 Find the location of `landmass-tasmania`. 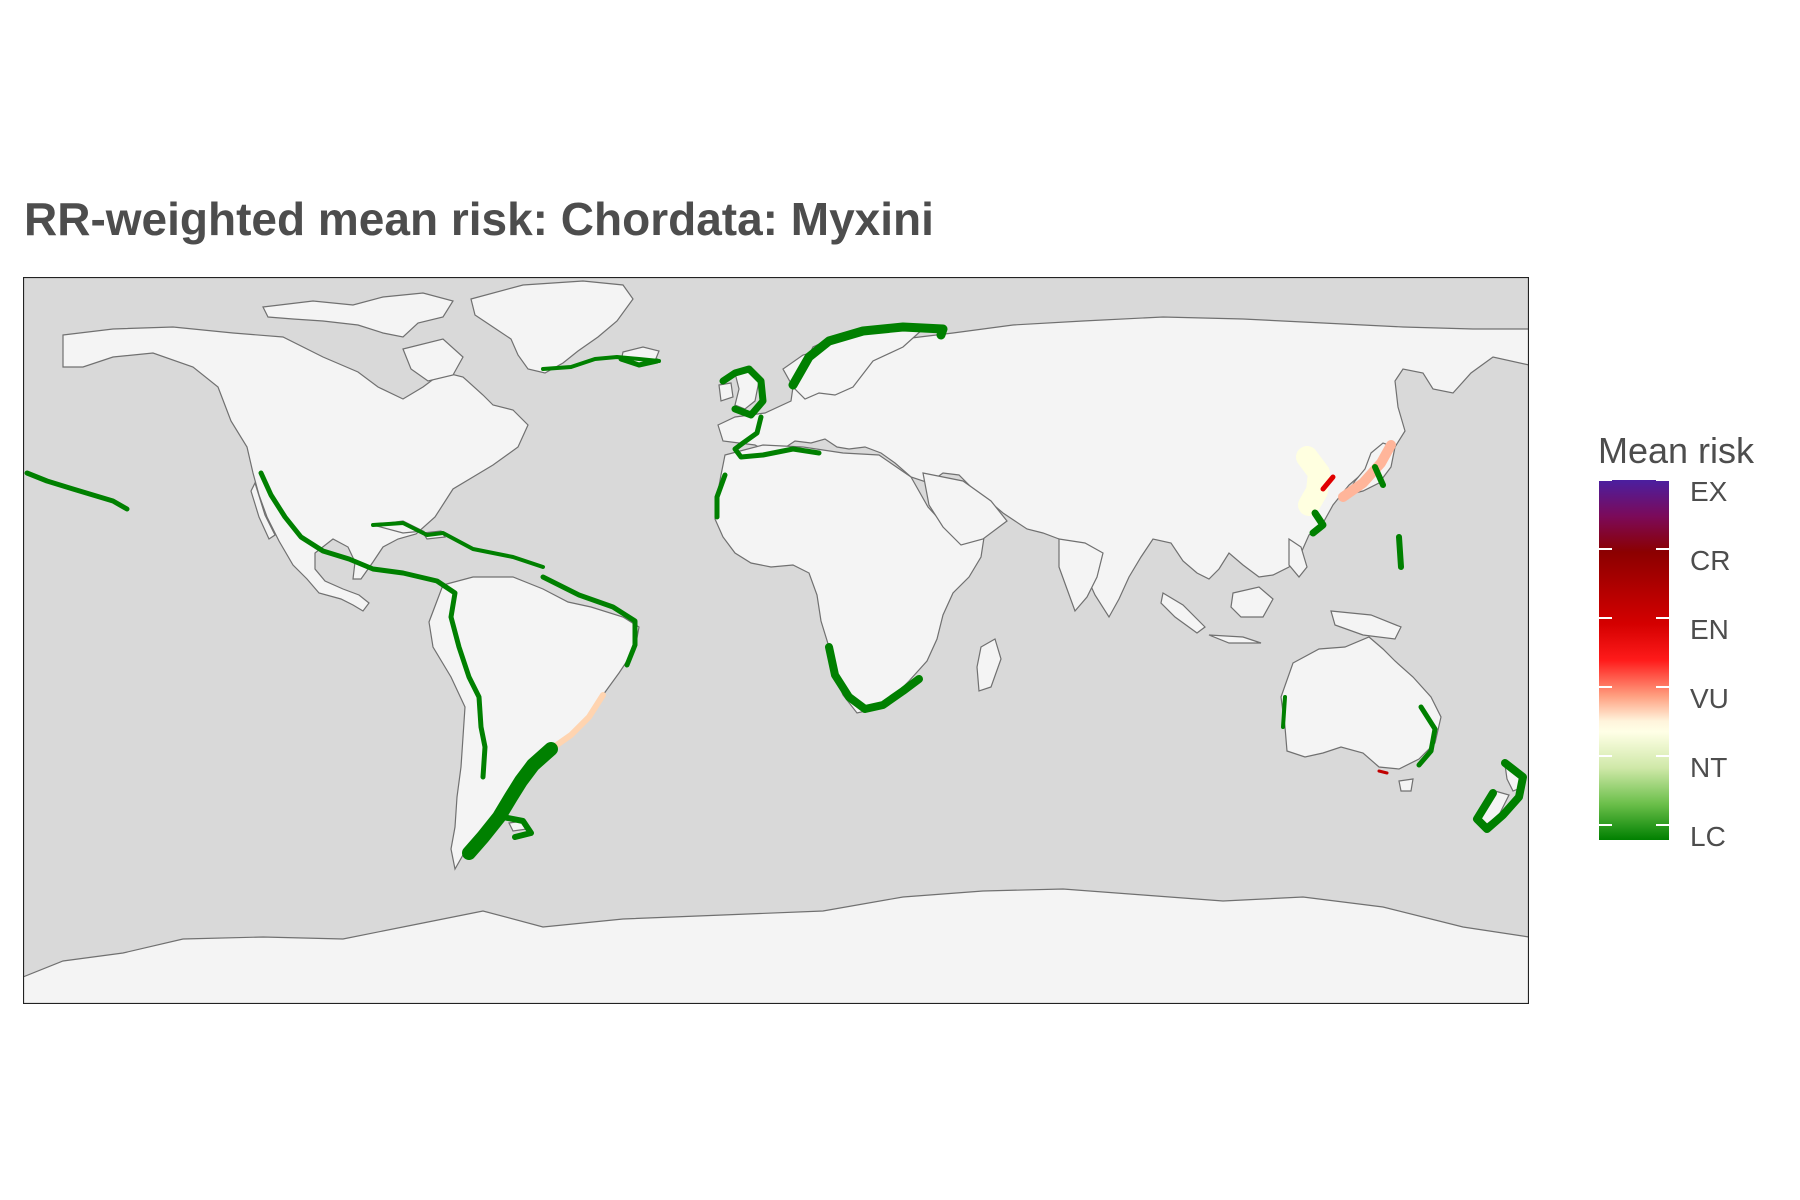

landmass-tasmania is located at coordinates (1406, 785).